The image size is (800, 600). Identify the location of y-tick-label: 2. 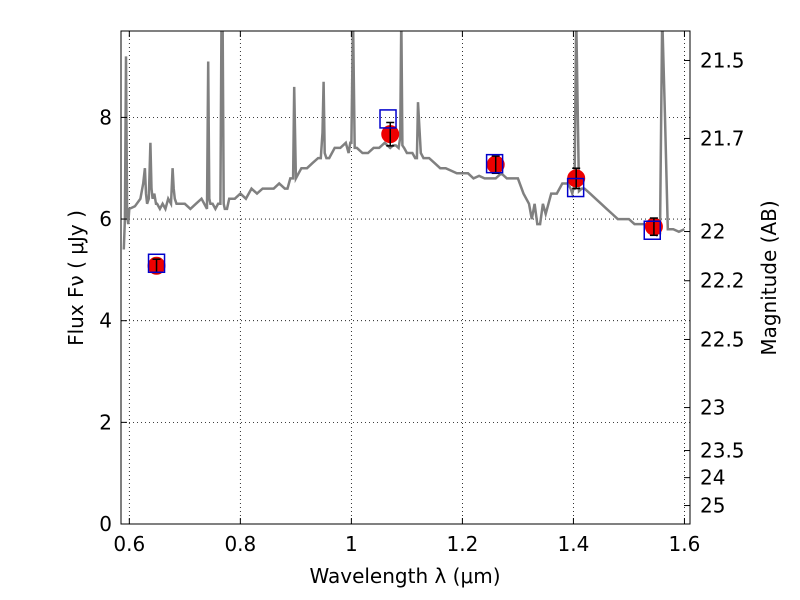
(105, 422).